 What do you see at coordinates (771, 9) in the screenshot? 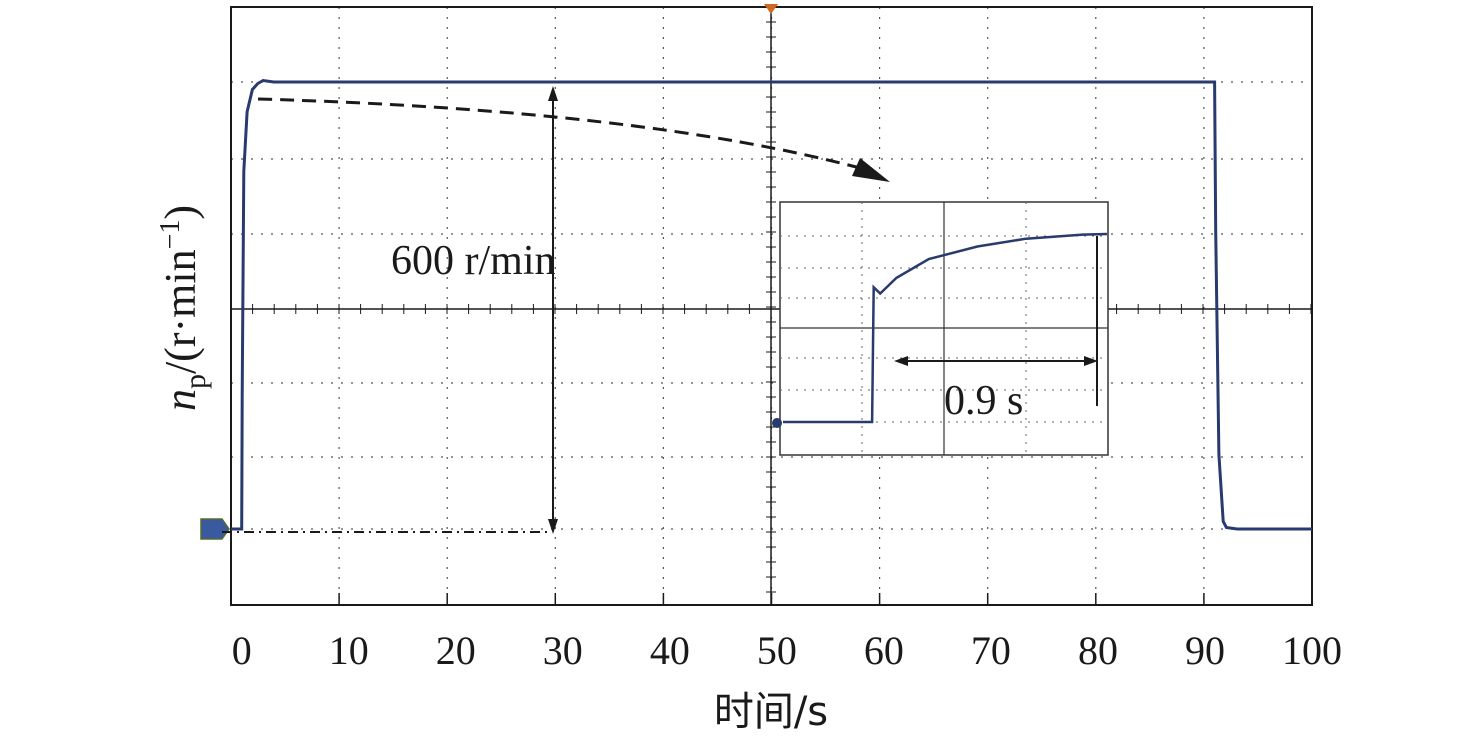
I see `trigger-marker-icon` at bounding box center [771, 9].